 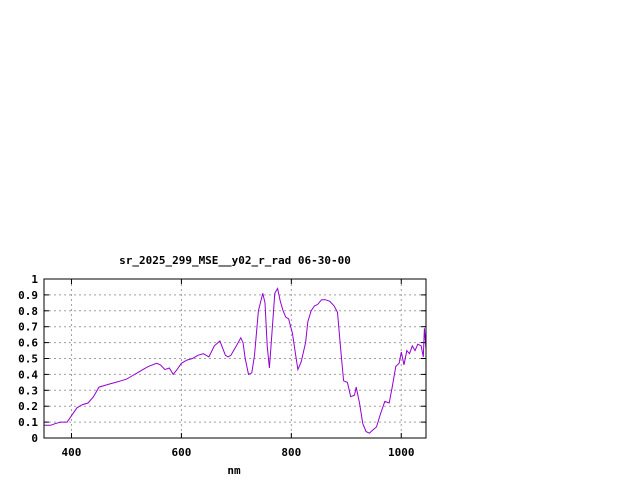 I want to click on y-tick-label: 0.2, so click(x=28, y=406).